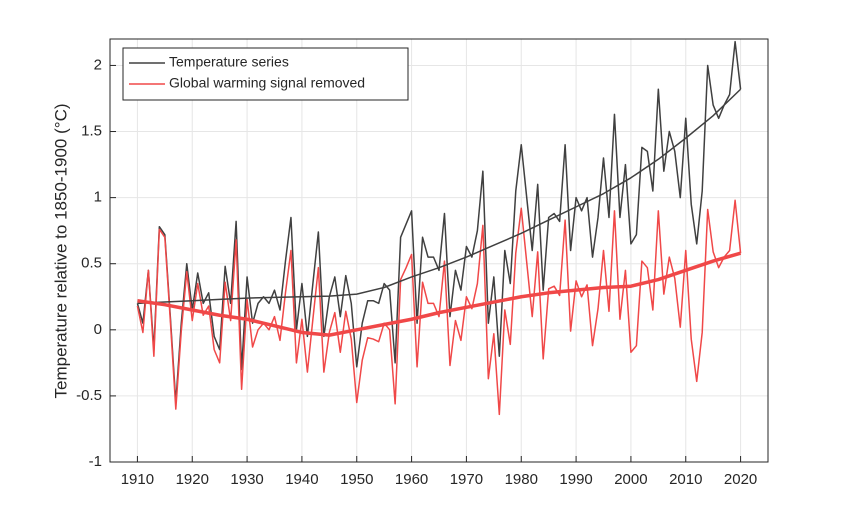 This screenshot has width=850, height=518. What do you see at coordinates (91, 263) in the screenshot?
I see `y-tick-label: 0.5` at bounding box center [91, 263].